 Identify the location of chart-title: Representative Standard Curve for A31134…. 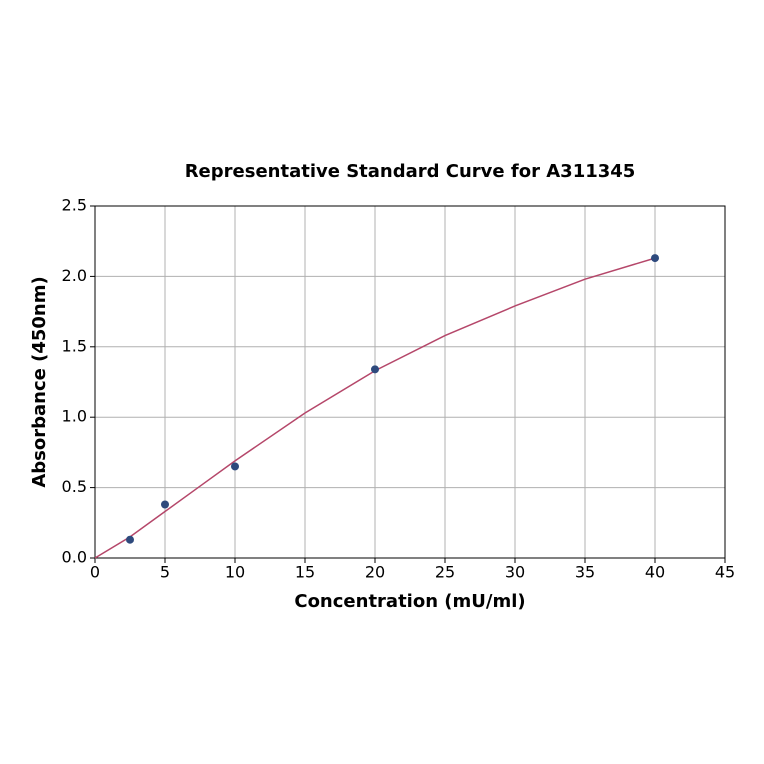
(410, 171).